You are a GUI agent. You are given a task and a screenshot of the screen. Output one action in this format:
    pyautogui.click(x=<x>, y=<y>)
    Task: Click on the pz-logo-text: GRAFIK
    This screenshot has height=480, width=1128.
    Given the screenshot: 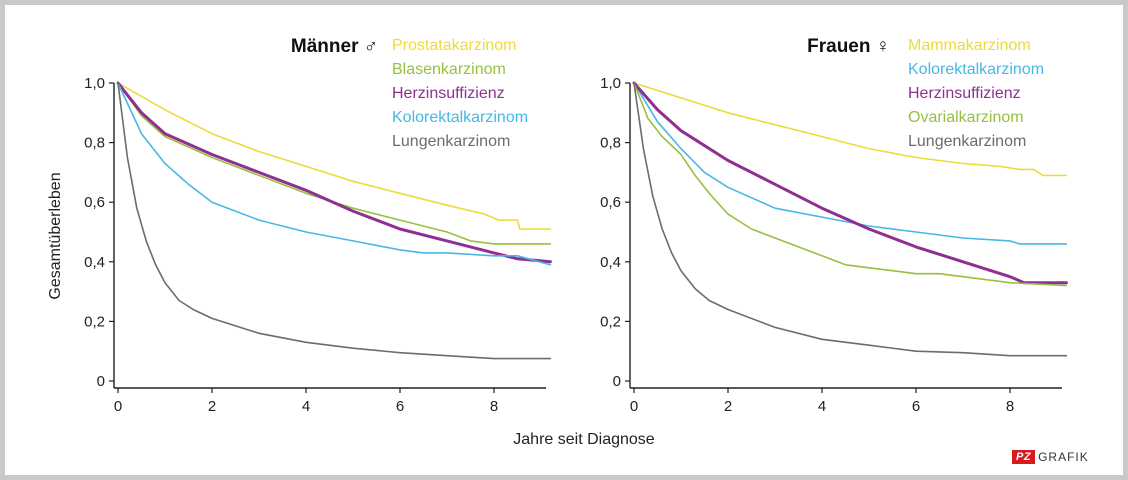 What is the action you would take?
    pyautogui.click(x=1063, y=457)
    